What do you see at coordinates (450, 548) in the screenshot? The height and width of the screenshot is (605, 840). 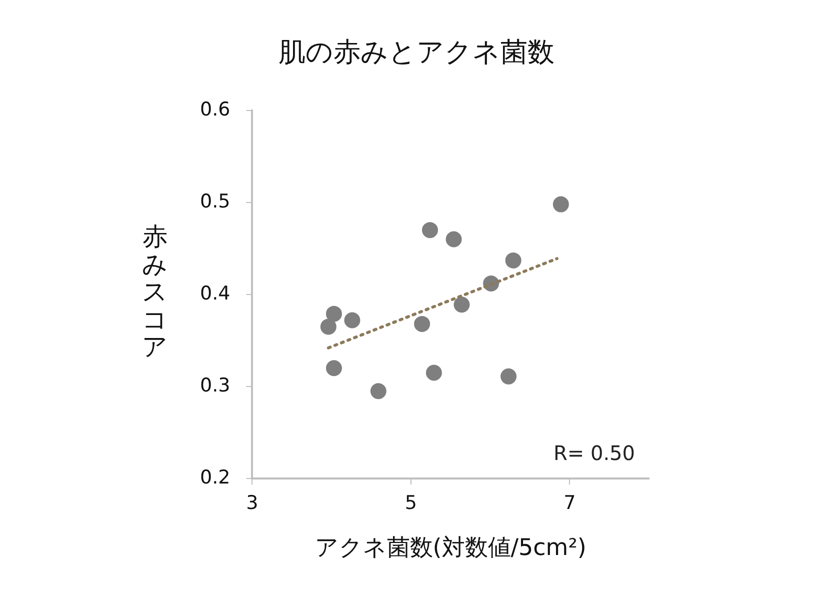 I see `x-axis-title: アクネ菌数(対数値/5cm²)` at bounding box center [450, 548].